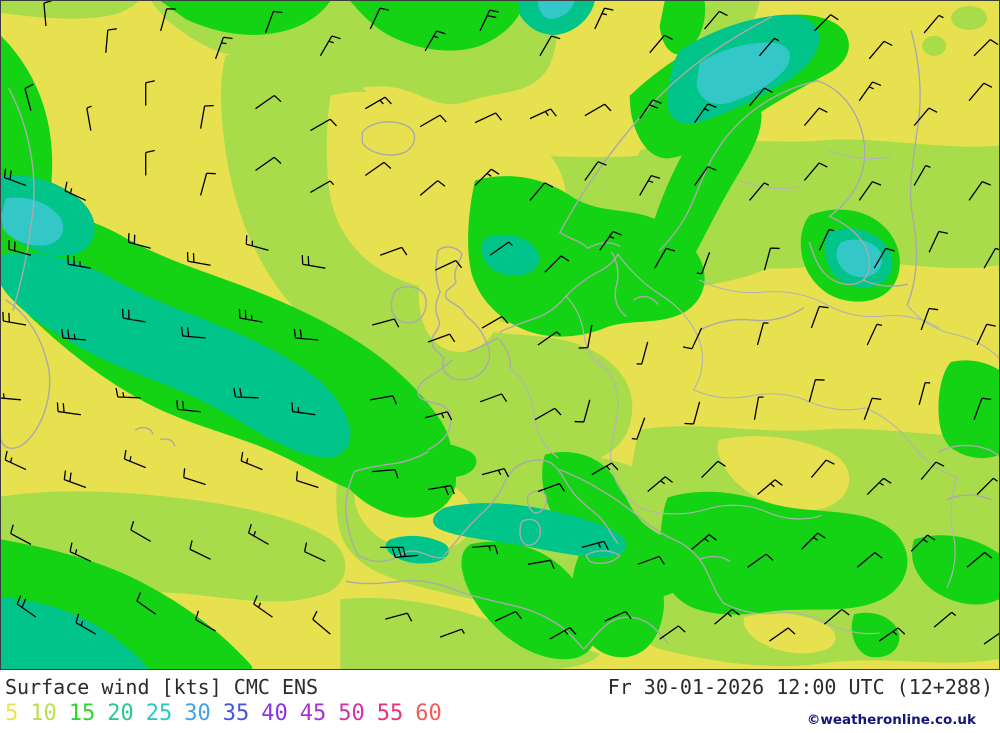 This screenshot has width=1000, height=733. I want to click on legend-value-60: 60, so click(428, 713).